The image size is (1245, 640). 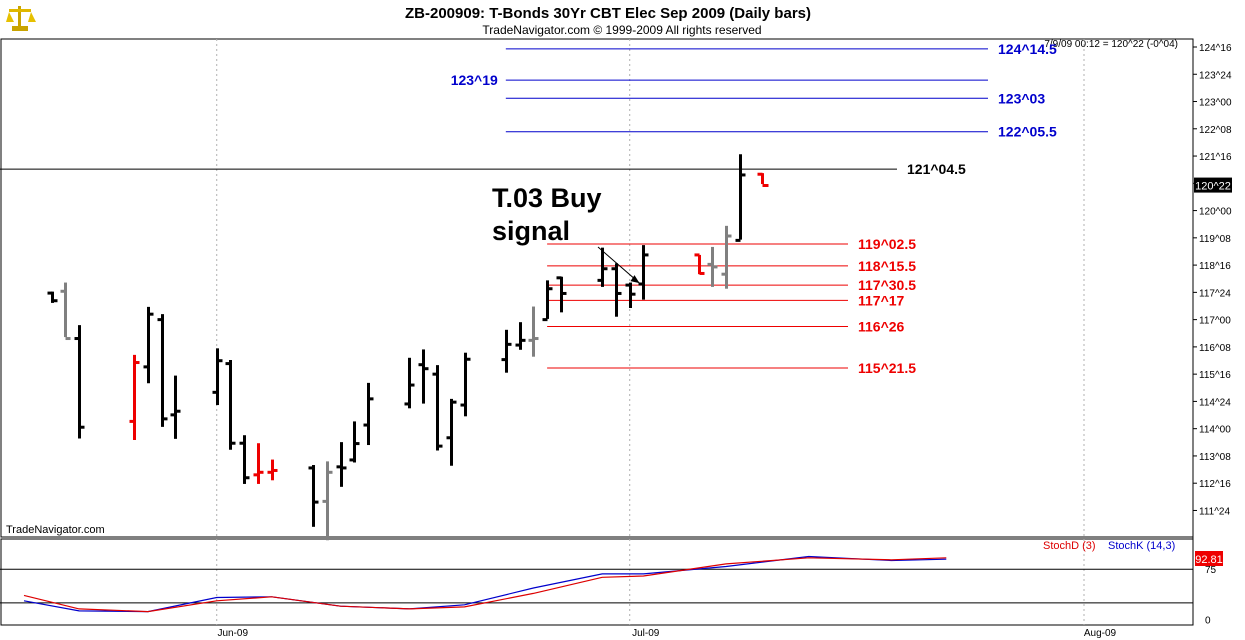 I want to click on watermark: TradeNavigator.com, so click(x=55, y=530).